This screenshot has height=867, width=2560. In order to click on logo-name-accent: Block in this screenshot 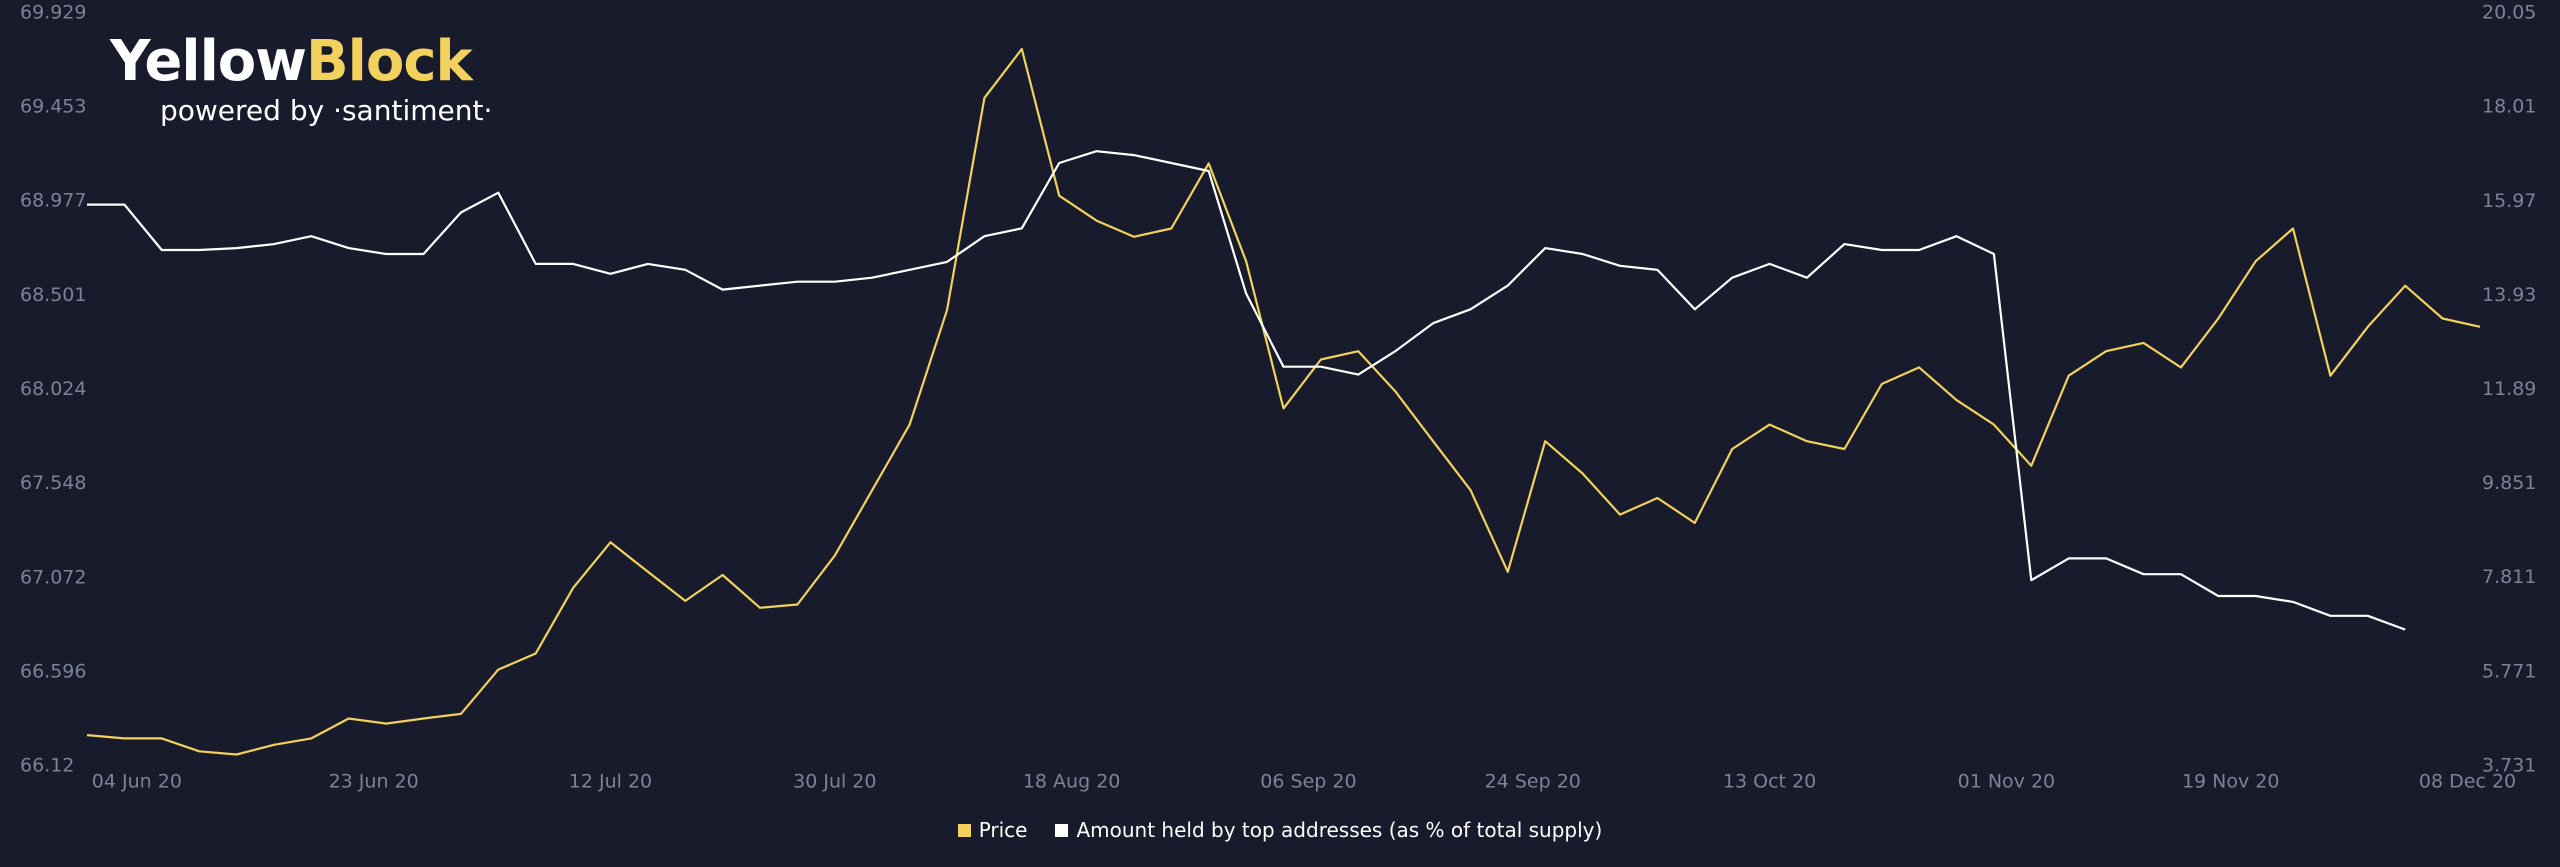, I will do `click(389, 61)`.